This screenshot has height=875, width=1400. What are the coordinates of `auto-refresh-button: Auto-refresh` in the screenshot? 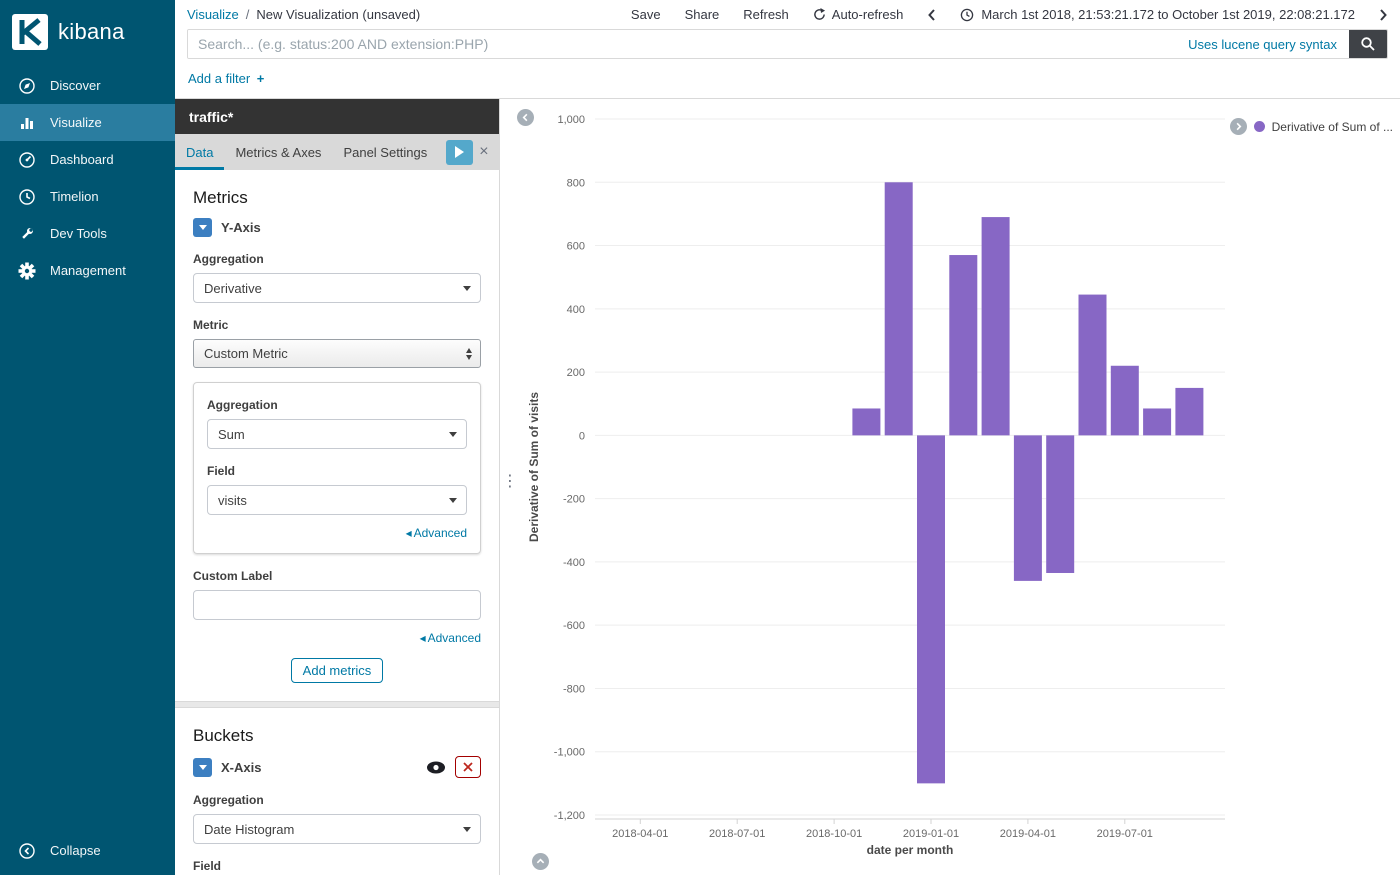 It's located at (858, 14).